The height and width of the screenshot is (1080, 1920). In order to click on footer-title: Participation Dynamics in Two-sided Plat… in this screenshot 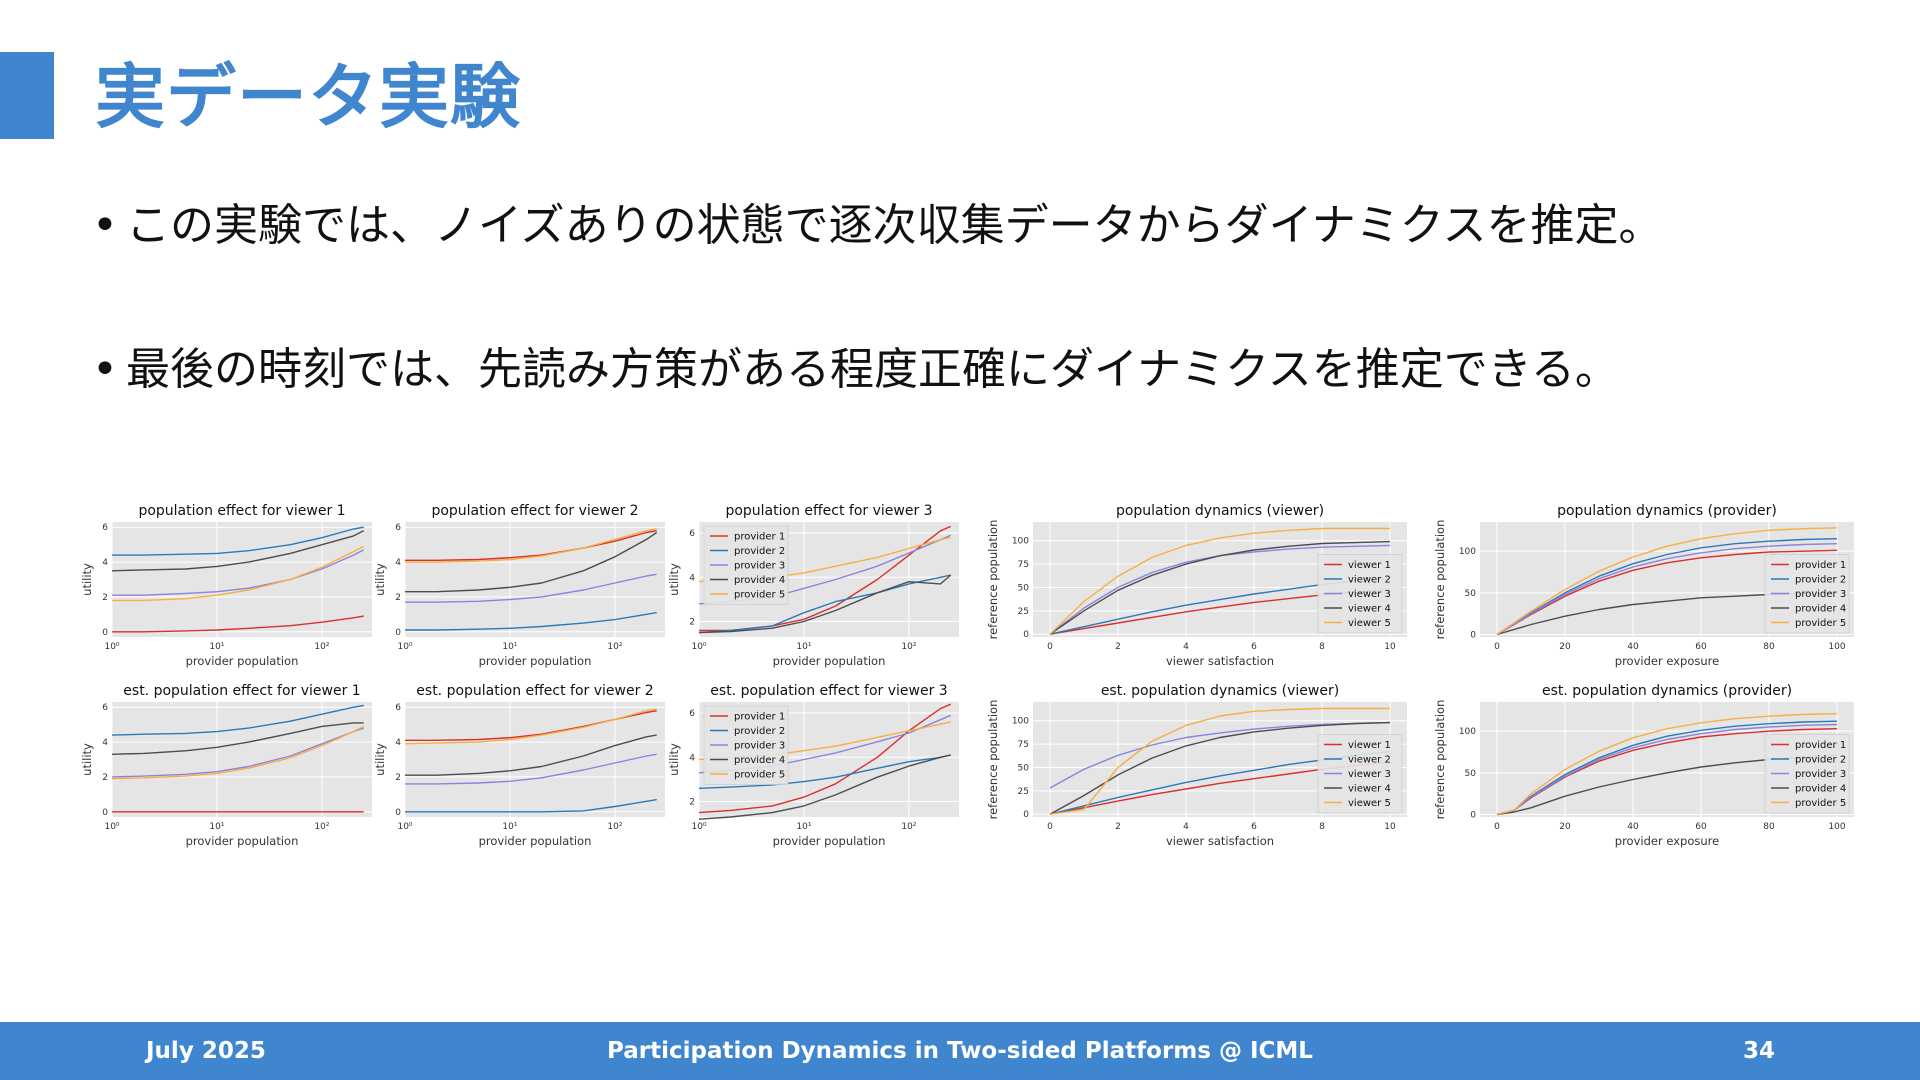, I will do `click(960, 1051)`.